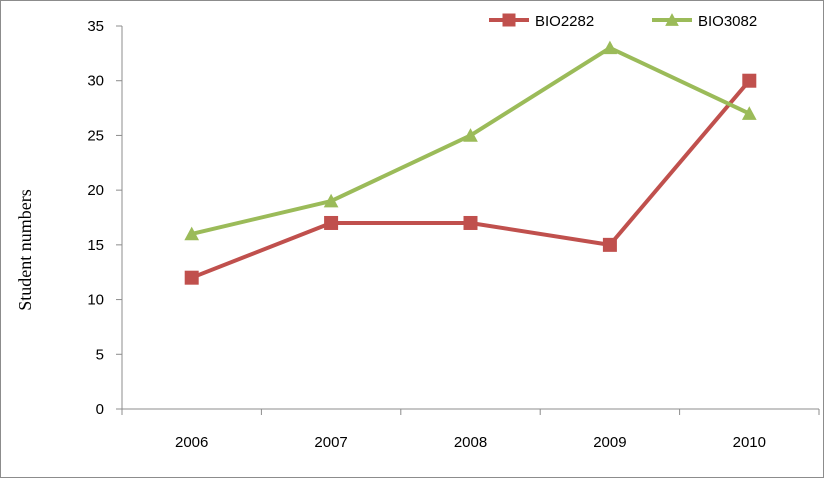 This screenshot has width=824, height=479. I want to click on x-tick-label: 2006, so click(191, 442).